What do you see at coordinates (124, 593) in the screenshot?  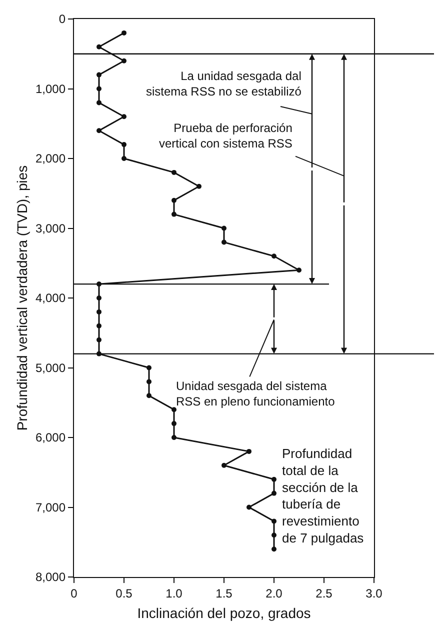 I see `x-tick-label: 0.5` at bounding box center [124, 593].